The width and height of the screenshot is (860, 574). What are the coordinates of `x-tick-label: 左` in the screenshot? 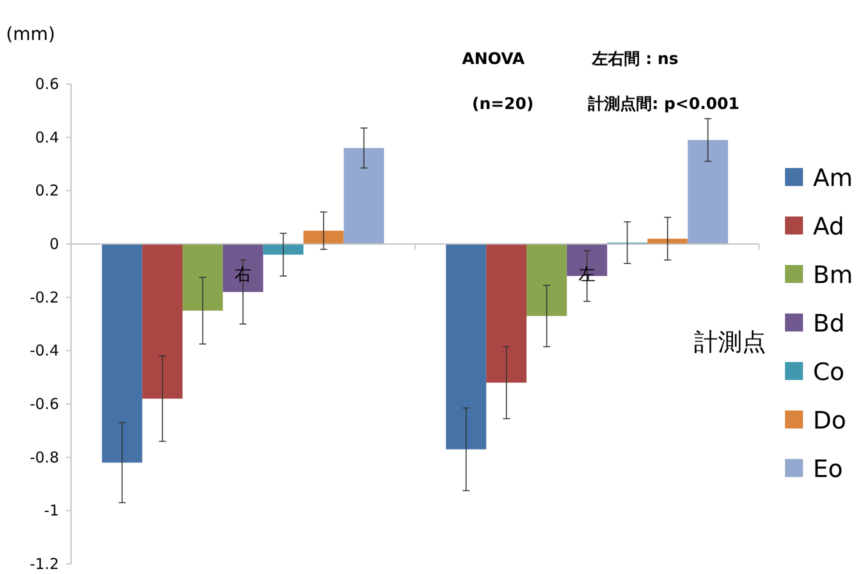 It's located at (587, 275).